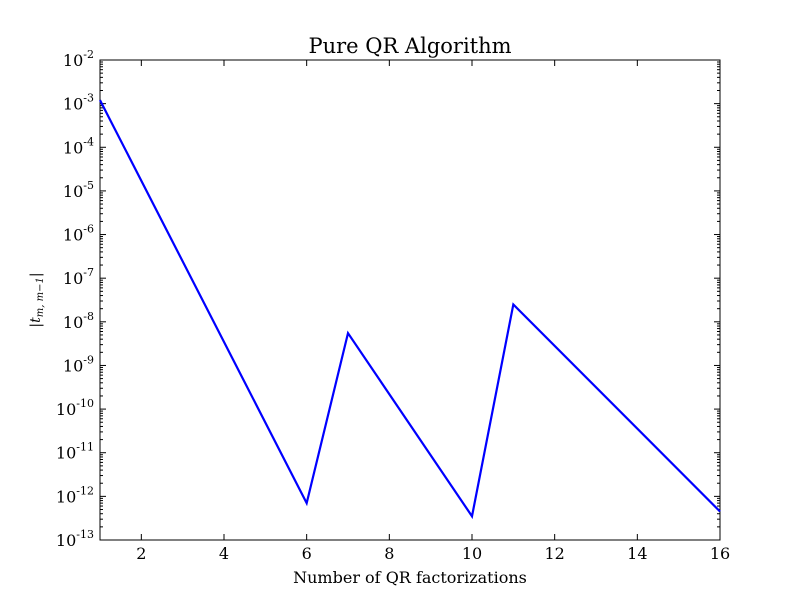 This screenshot has width=800, height=605. What do you see at coordinates (88, 141) in the screenshot?
I see `y-tick-label-exponent: -4` at bounding box center [88, 141].